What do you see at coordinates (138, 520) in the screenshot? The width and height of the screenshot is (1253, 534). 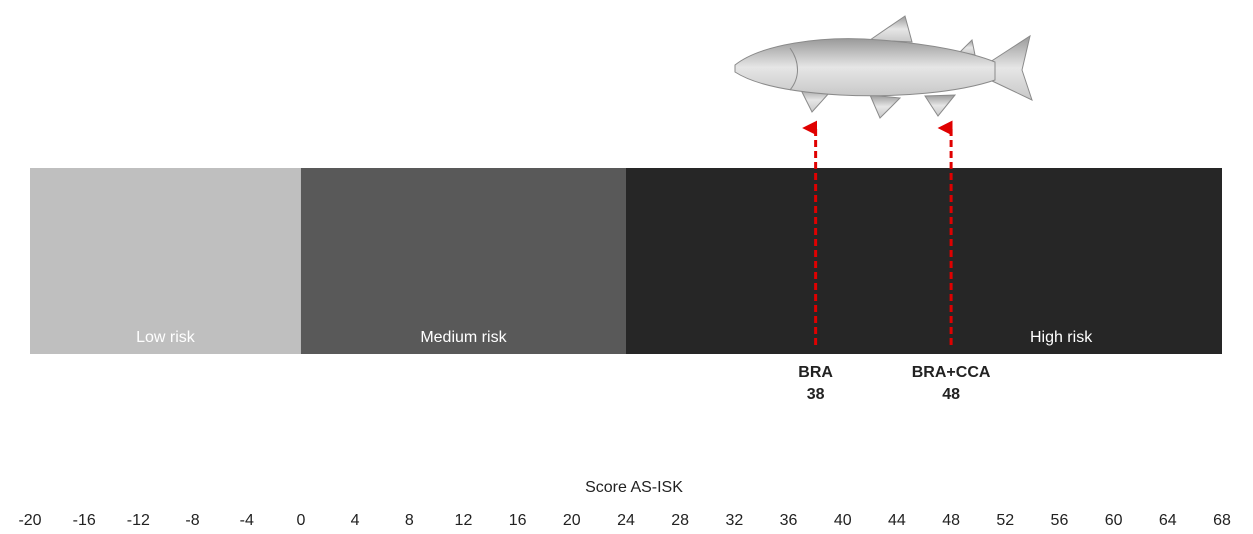 I see `x-tick-label: -12` at bounding box center [138, 520].